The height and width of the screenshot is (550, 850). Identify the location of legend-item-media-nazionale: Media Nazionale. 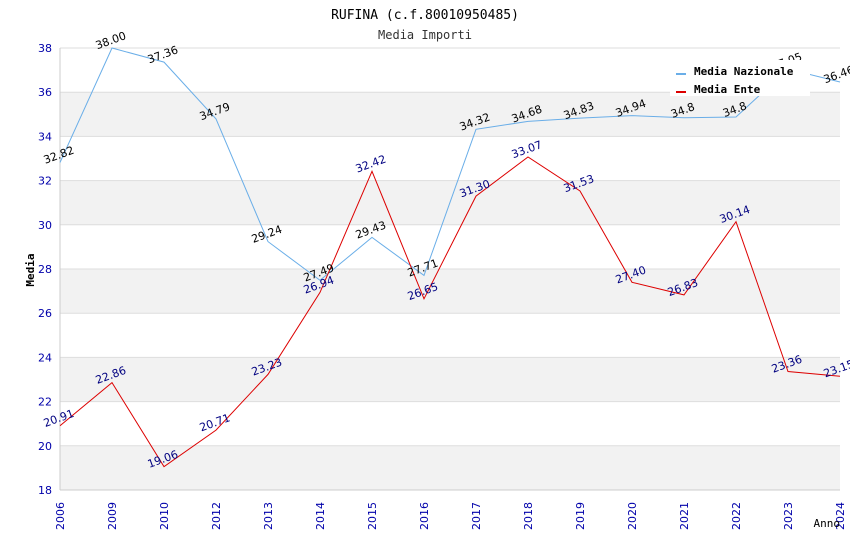
(735, 71).